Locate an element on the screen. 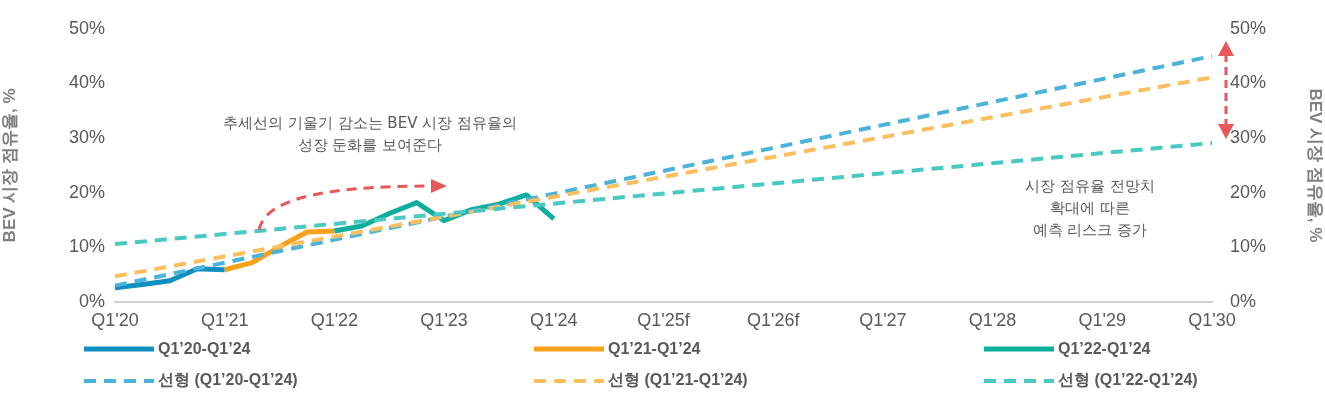  x-tick-label: Q1'24 is located at coordinates (554, 319).